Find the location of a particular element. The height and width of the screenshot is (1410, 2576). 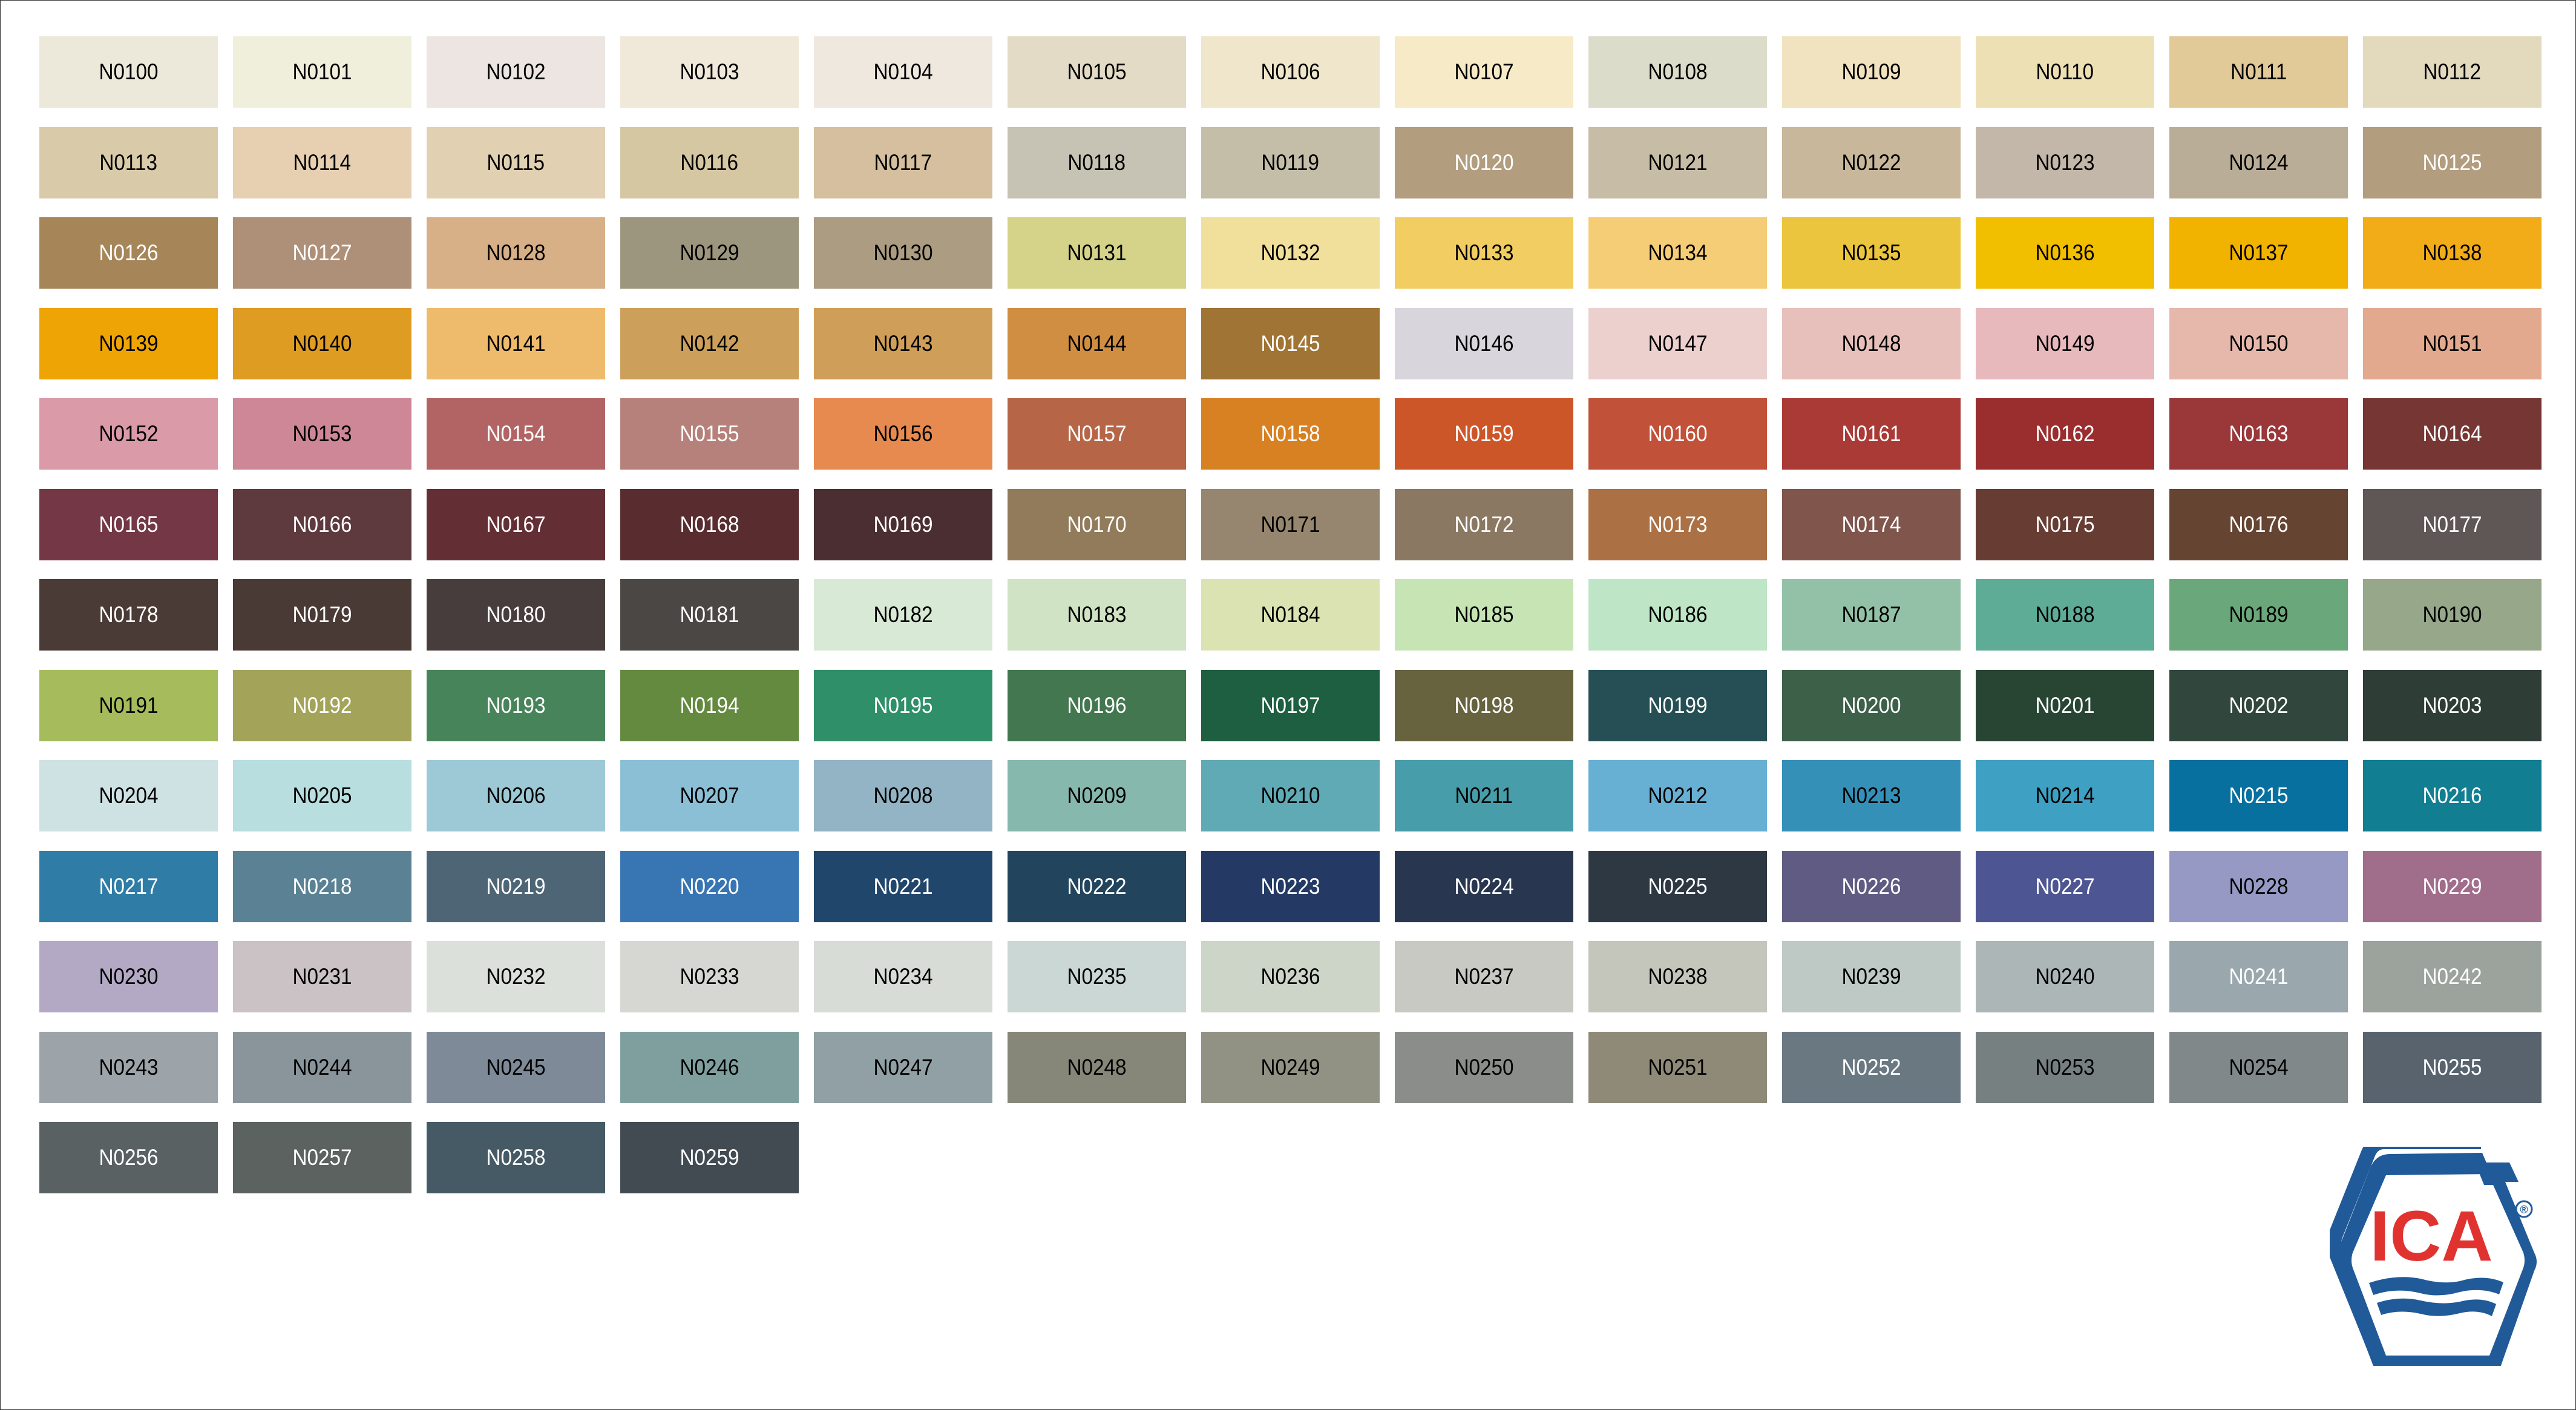

swatch-code: N0116 is located at coordinates (709, 162).